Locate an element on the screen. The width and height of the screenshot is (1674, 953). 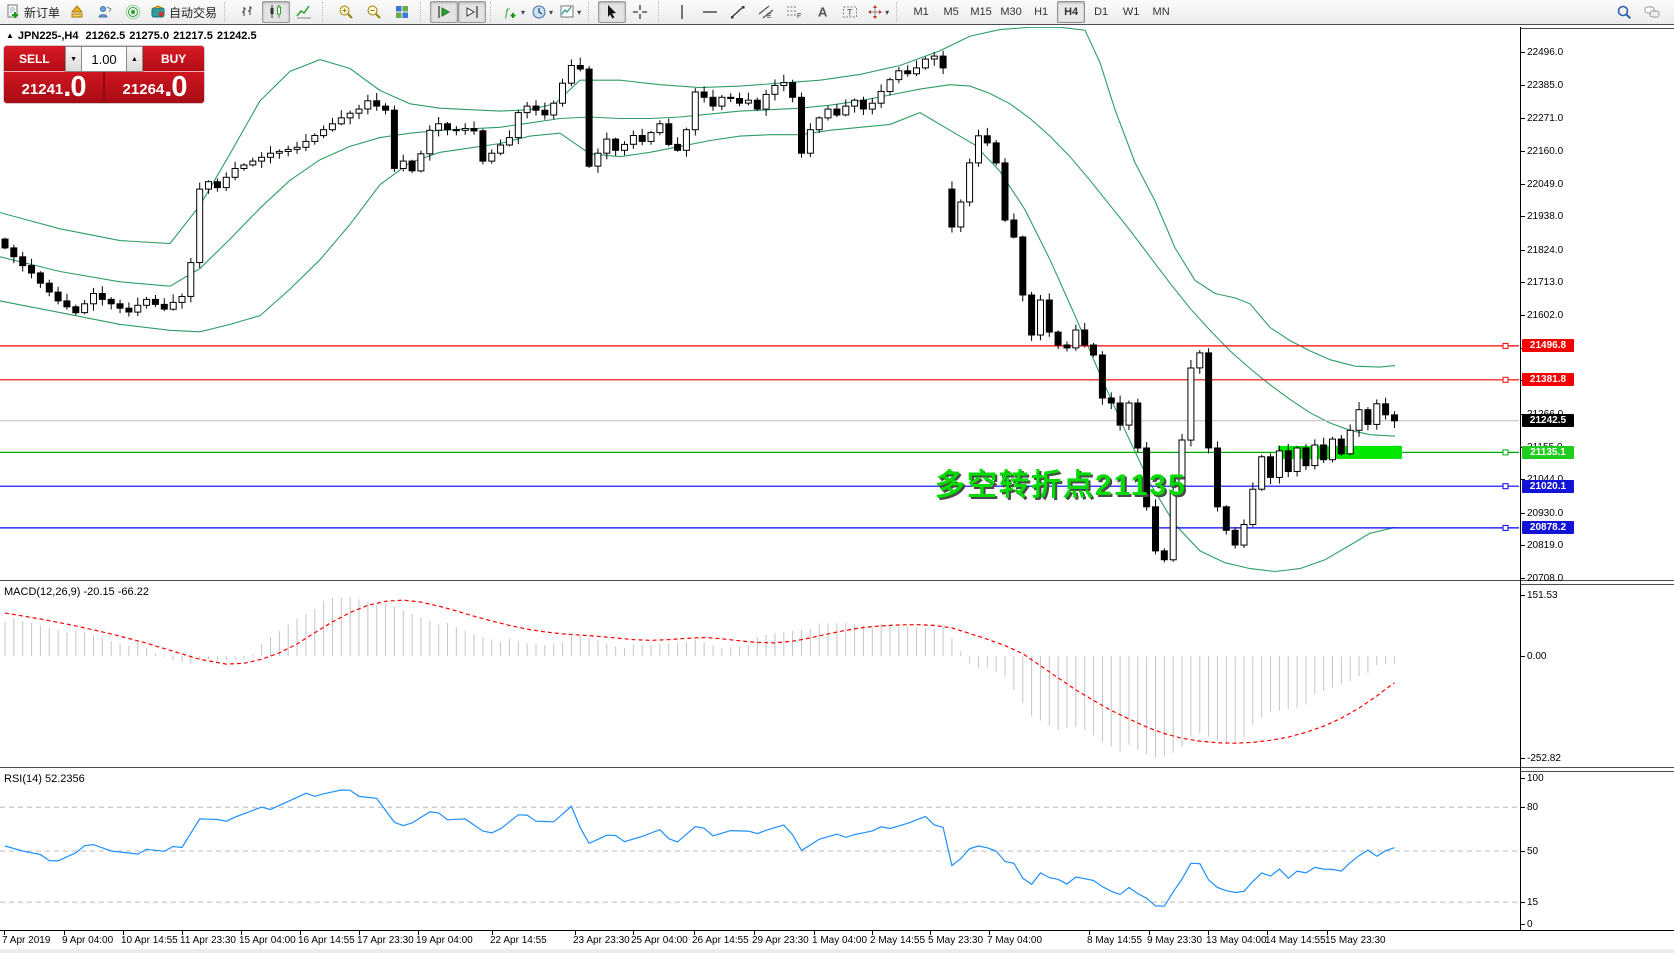
timeframe-m1-button: M1 is located at coordinates (921, 12).